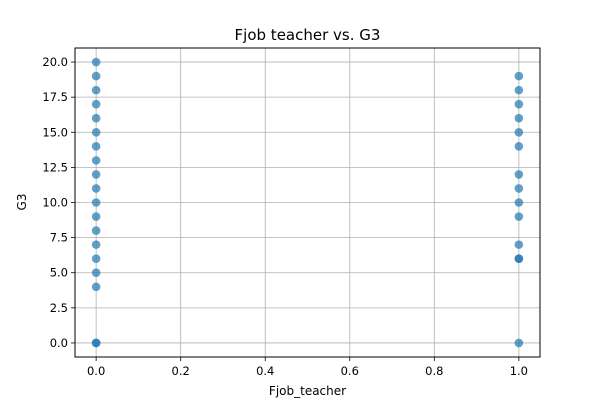  What do you see at coordinates (519, 371) in the screenshot?
I see `x-tick-label: 1.0` at bounding box center [519, 371].